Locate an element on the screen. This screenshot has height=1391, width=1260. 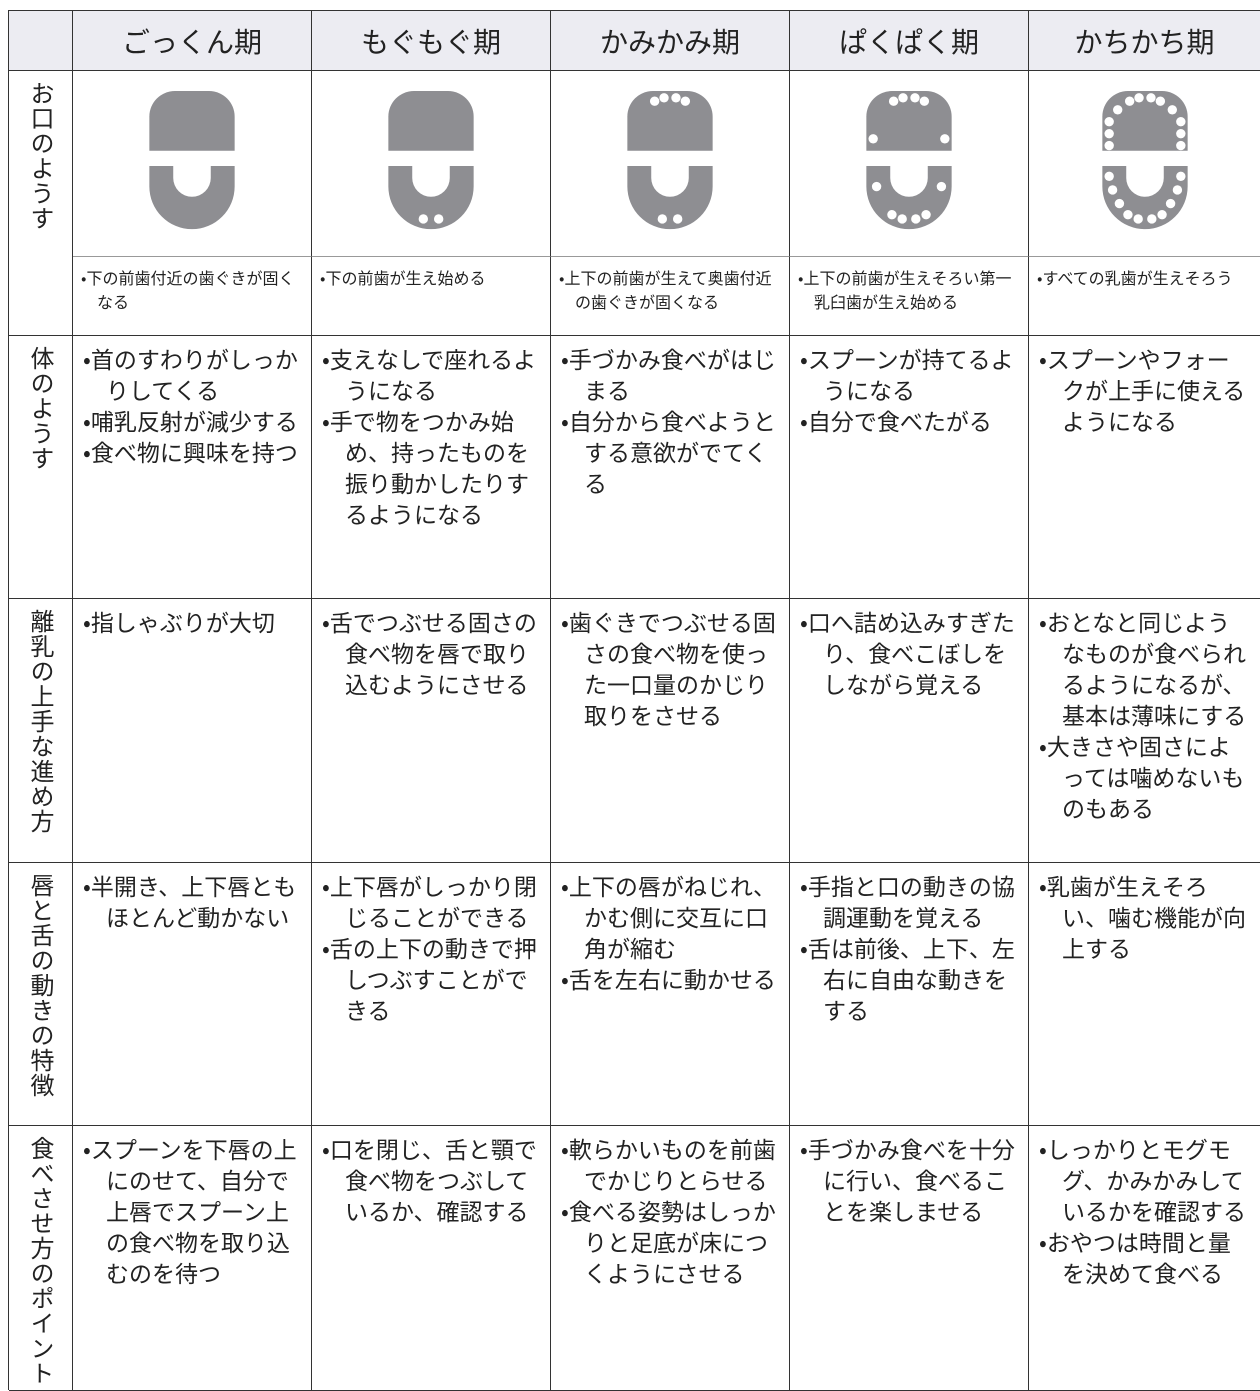
bullet-text: ・口へ詰め込みすぎたり、食べこぼしをしながら覚える is located at coordinates (907, 655).